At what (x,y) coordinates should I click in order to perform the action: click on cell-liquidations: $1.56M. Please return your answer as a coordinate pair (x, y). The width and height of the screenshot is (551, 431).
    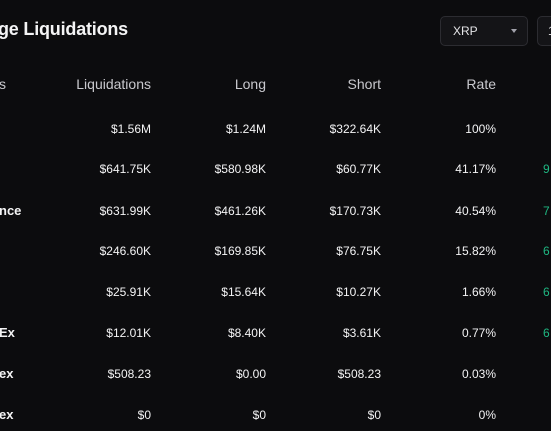
    Looking at the image, I should click on (130, 129).